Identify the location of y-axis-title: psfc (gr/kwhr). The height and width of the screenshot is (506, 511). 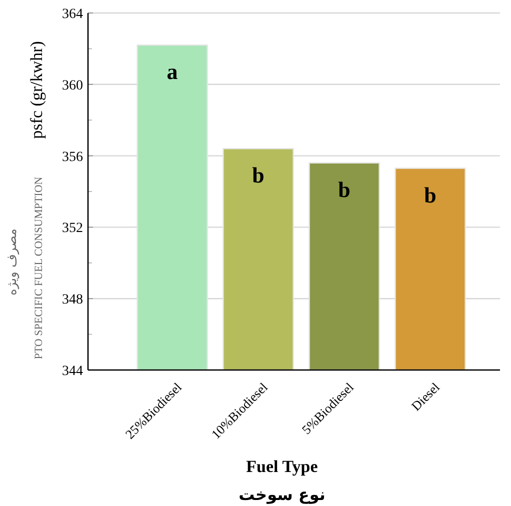
(36, 90).